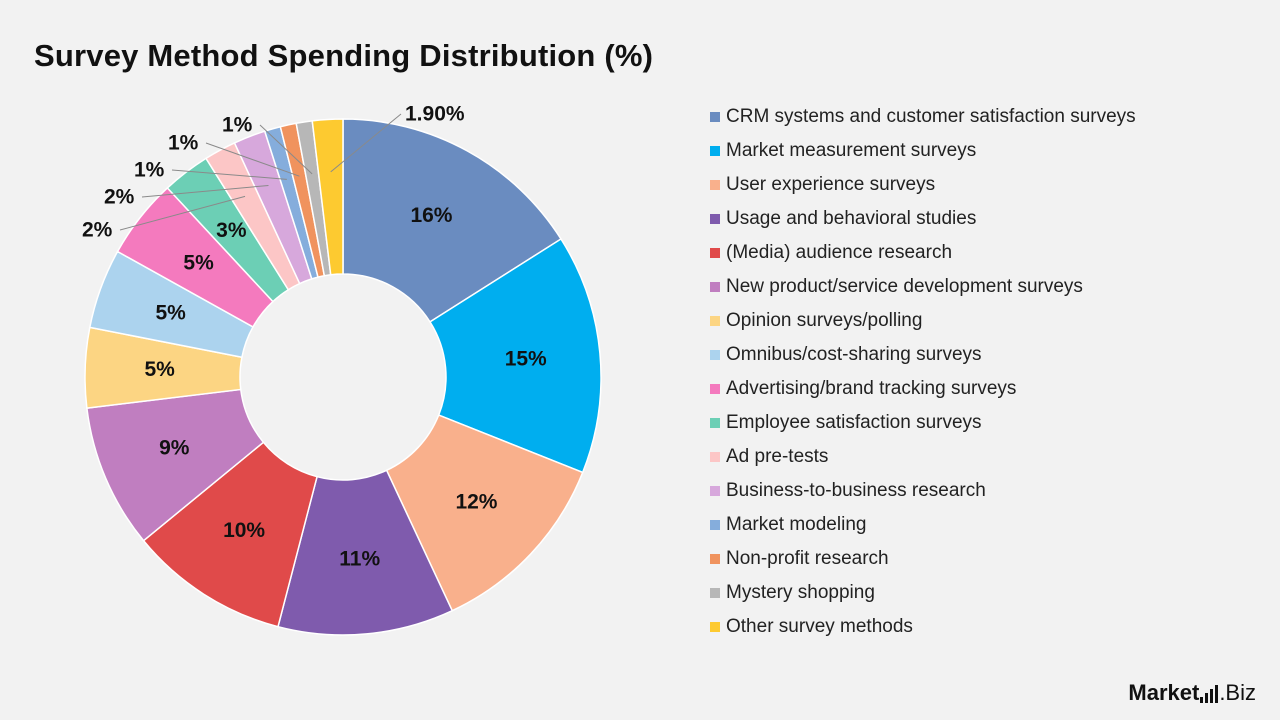  What do you see at coordinates (244, 530) in the screenshot?
I see `data-label: 10%` at bounding box center [244, 530].